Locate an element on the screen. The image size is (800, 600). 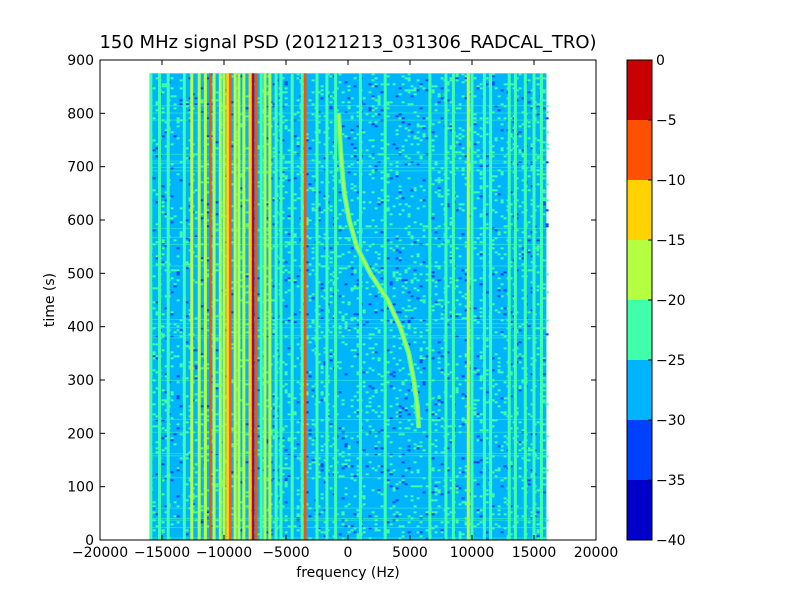
colorbar-tick-label: −25 is located at coordinates (671, 361).